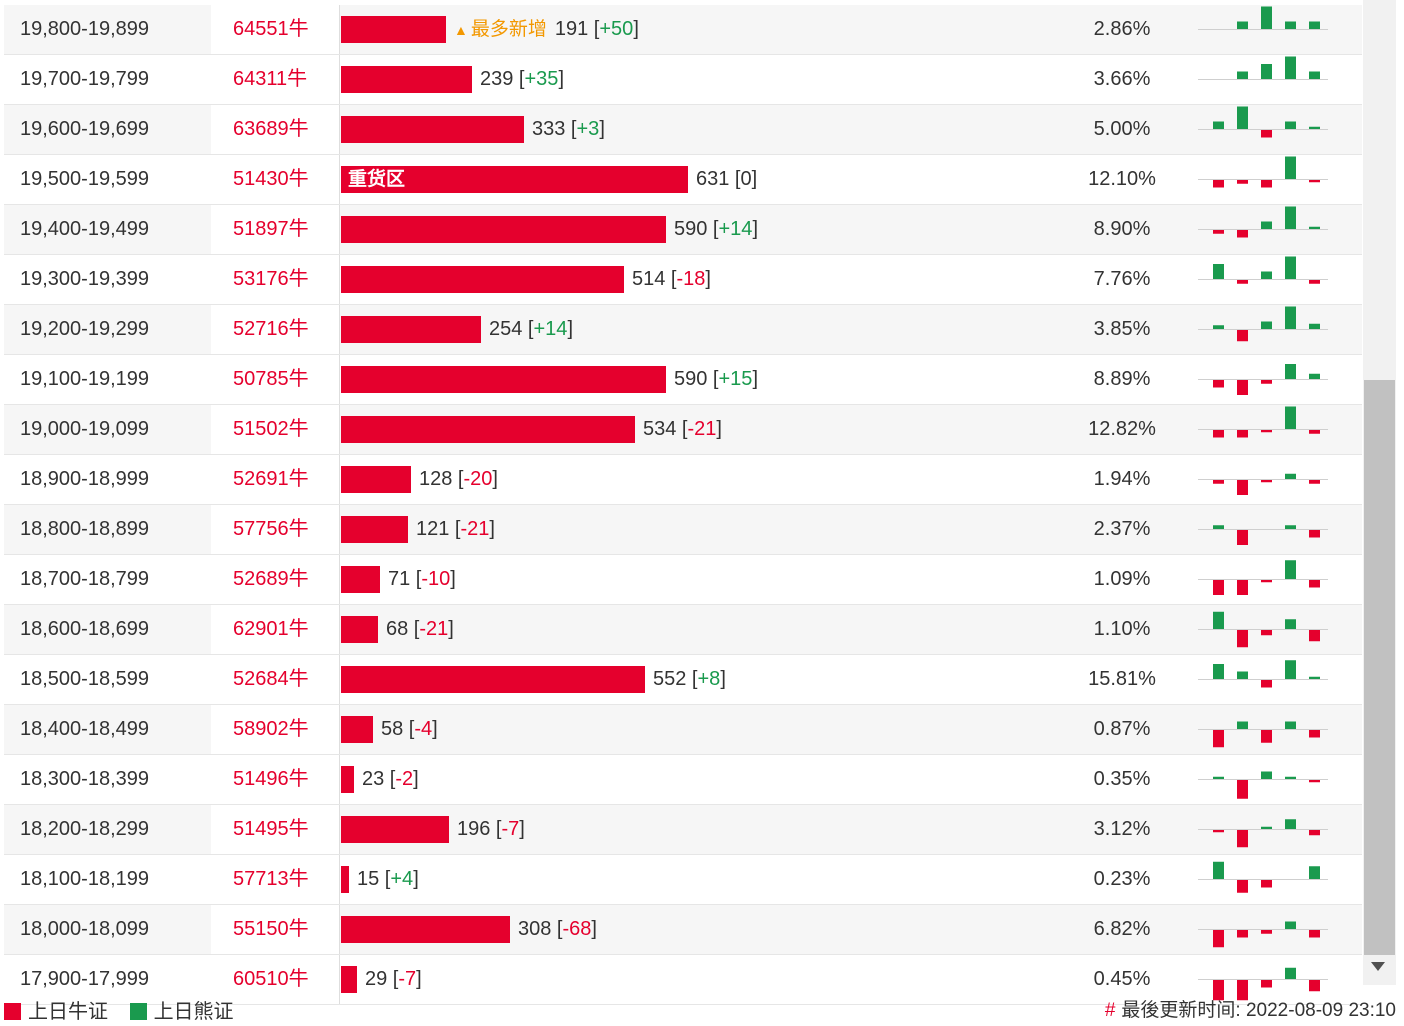 The width and height of the screenshot is (1404, 1026). I want to click on warrant-code-link: 55150牛, so click(271, 929).